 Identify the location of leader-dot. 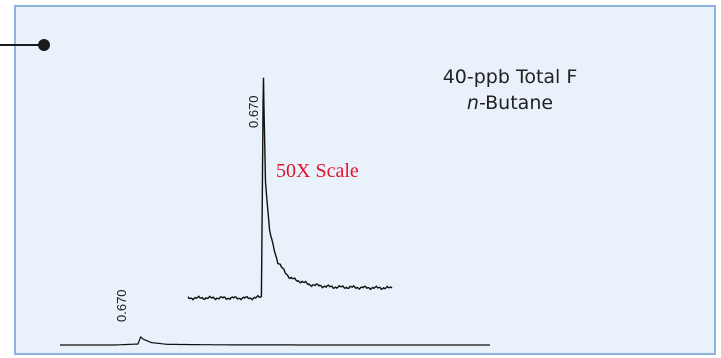
(44, 45).